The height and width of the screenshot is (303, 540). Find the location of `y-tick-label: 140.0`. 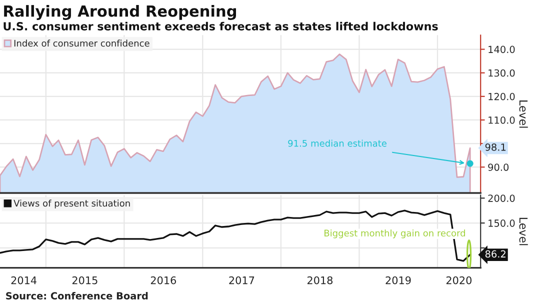

y-tick-label: 140.0 is located at coordinates (501, 50).